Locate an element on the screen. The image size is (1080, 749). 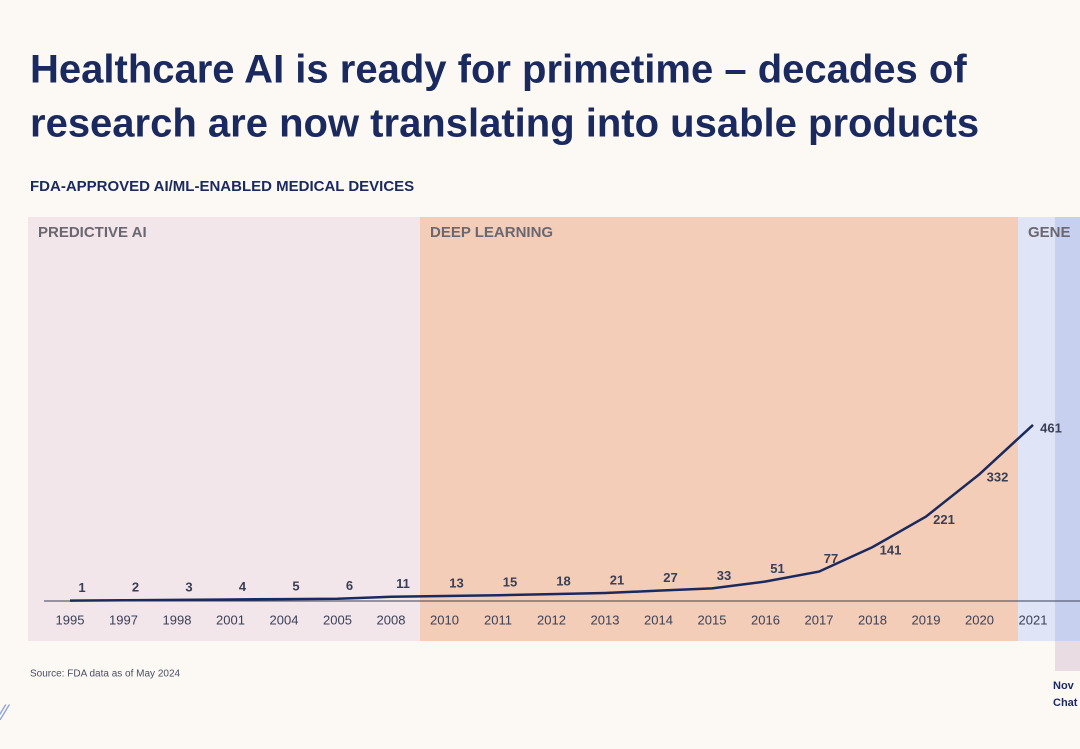
logo: ⁄⁄ is located at coordinates (5, 712).